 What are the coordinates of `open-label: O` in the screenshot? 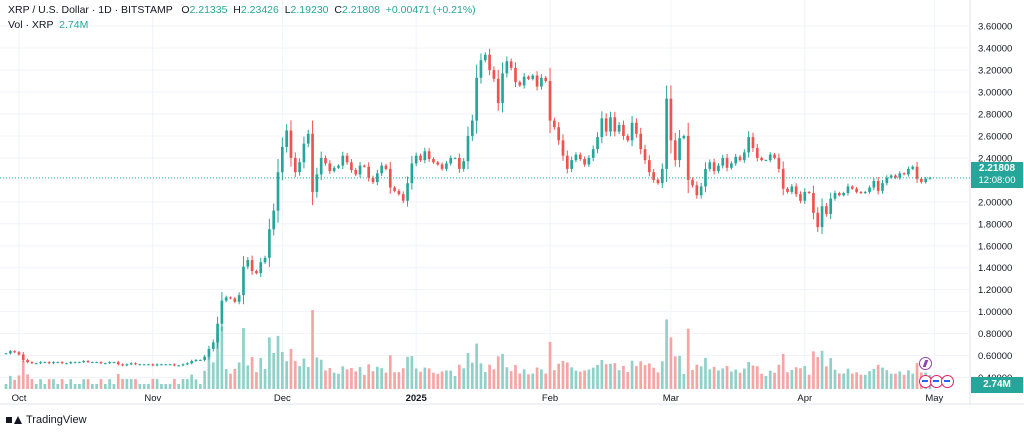 It's located at (185, 10).